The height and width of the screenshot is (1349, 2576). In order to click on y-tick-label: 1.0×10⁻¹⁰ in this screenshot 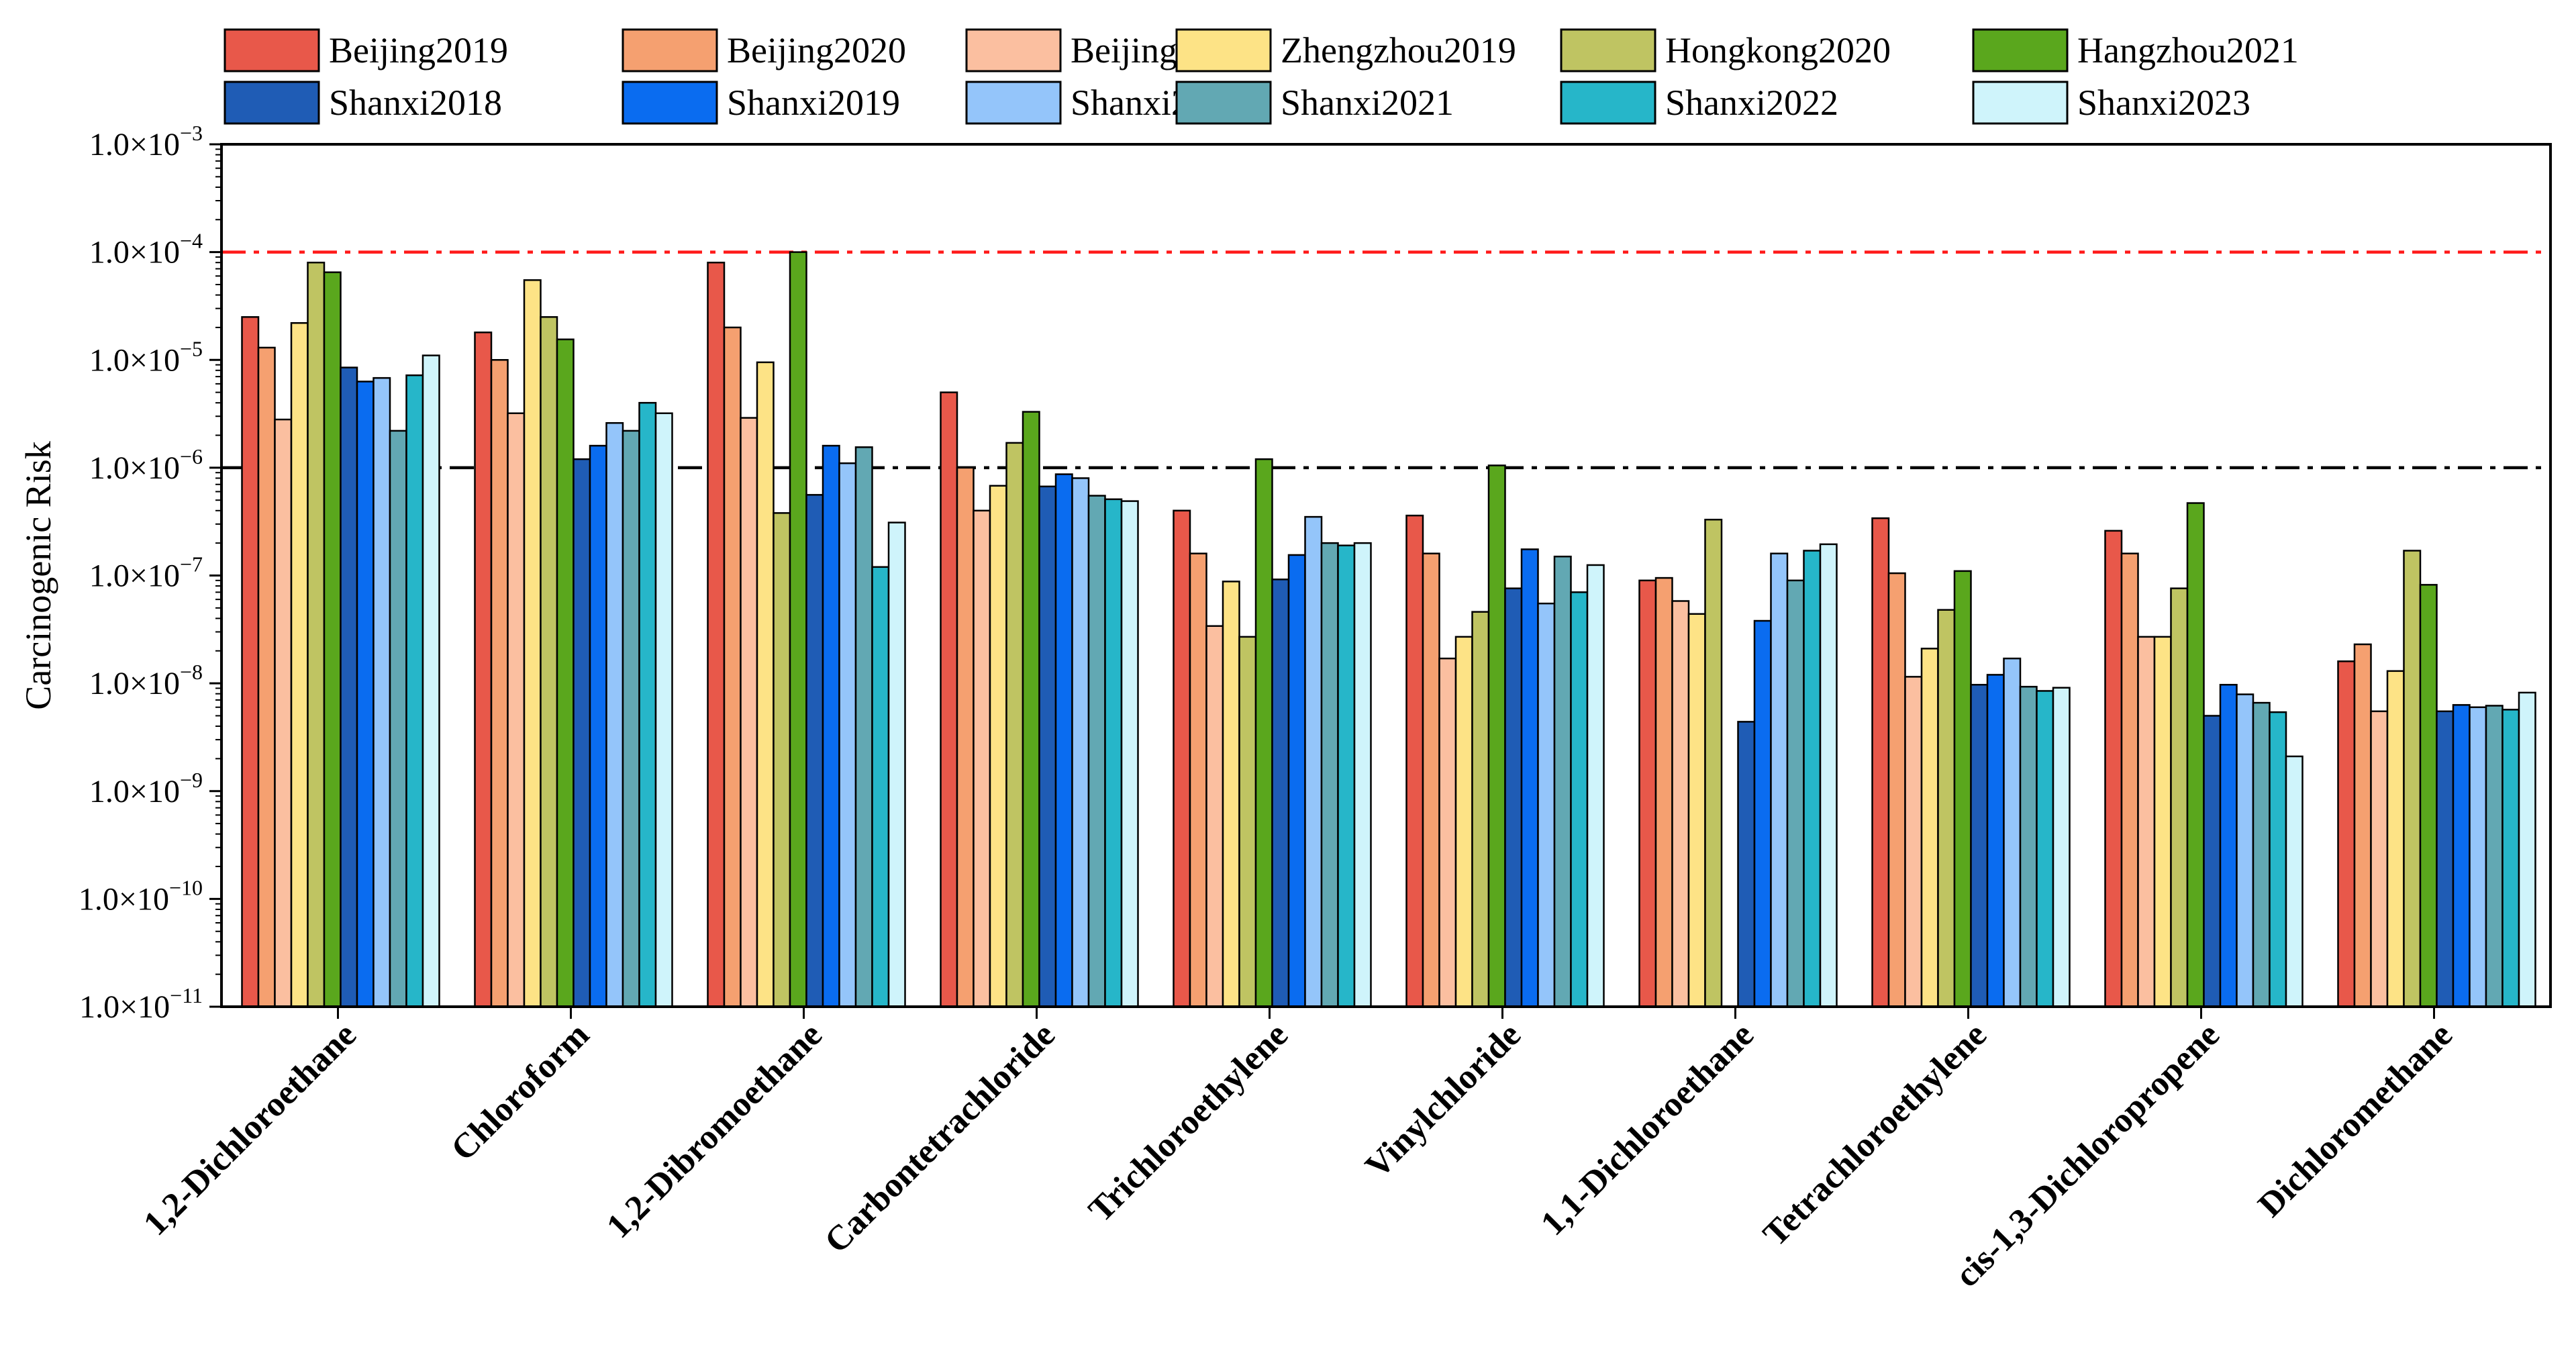, I will do `click(141, 896)`.